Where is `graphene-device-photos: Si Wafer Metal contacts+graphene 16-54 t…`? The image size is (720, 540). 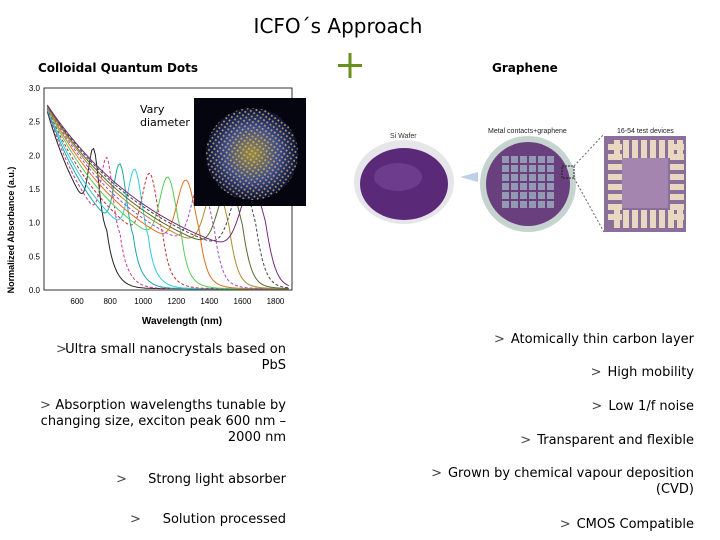 graphene-device-photos: Si Wafer Metal contacts+graphene 16-54 t… is located at coordinates (520, 180).